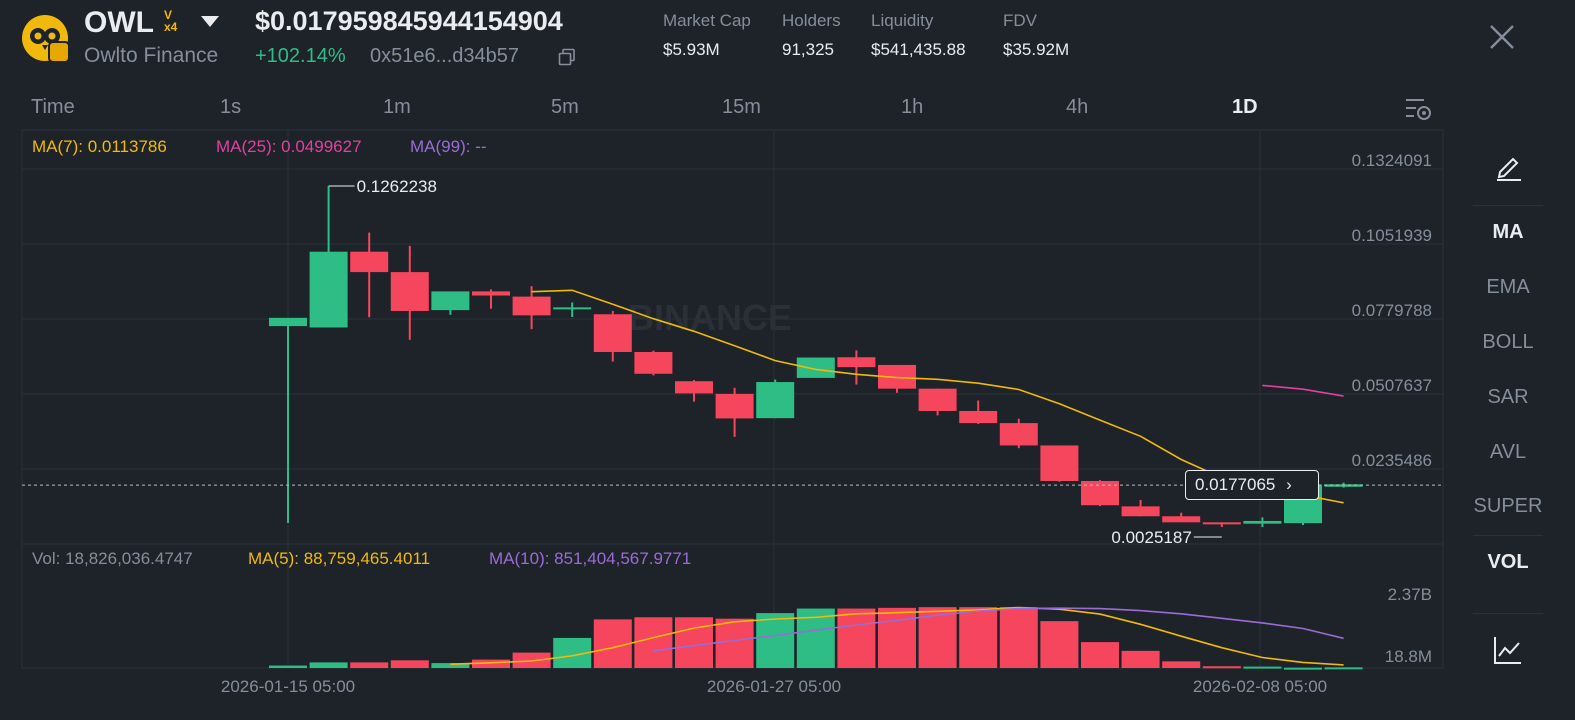 The width and height of the screenshot is (1575, 720). I want to click on price-tick-label: 0.0507637, so click(1392, 385).